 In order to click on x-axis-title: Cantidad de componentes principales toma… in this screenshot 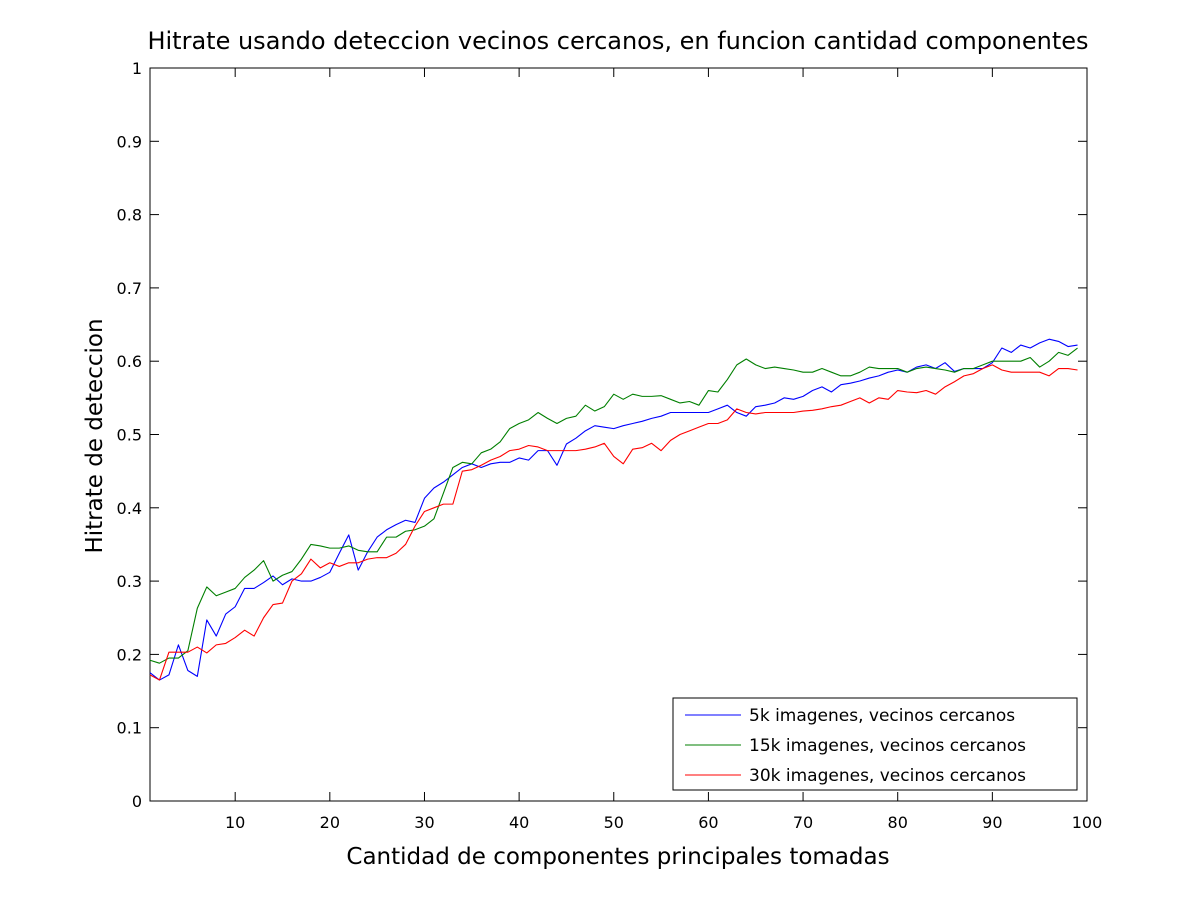, I will do `click(617, 857)`.